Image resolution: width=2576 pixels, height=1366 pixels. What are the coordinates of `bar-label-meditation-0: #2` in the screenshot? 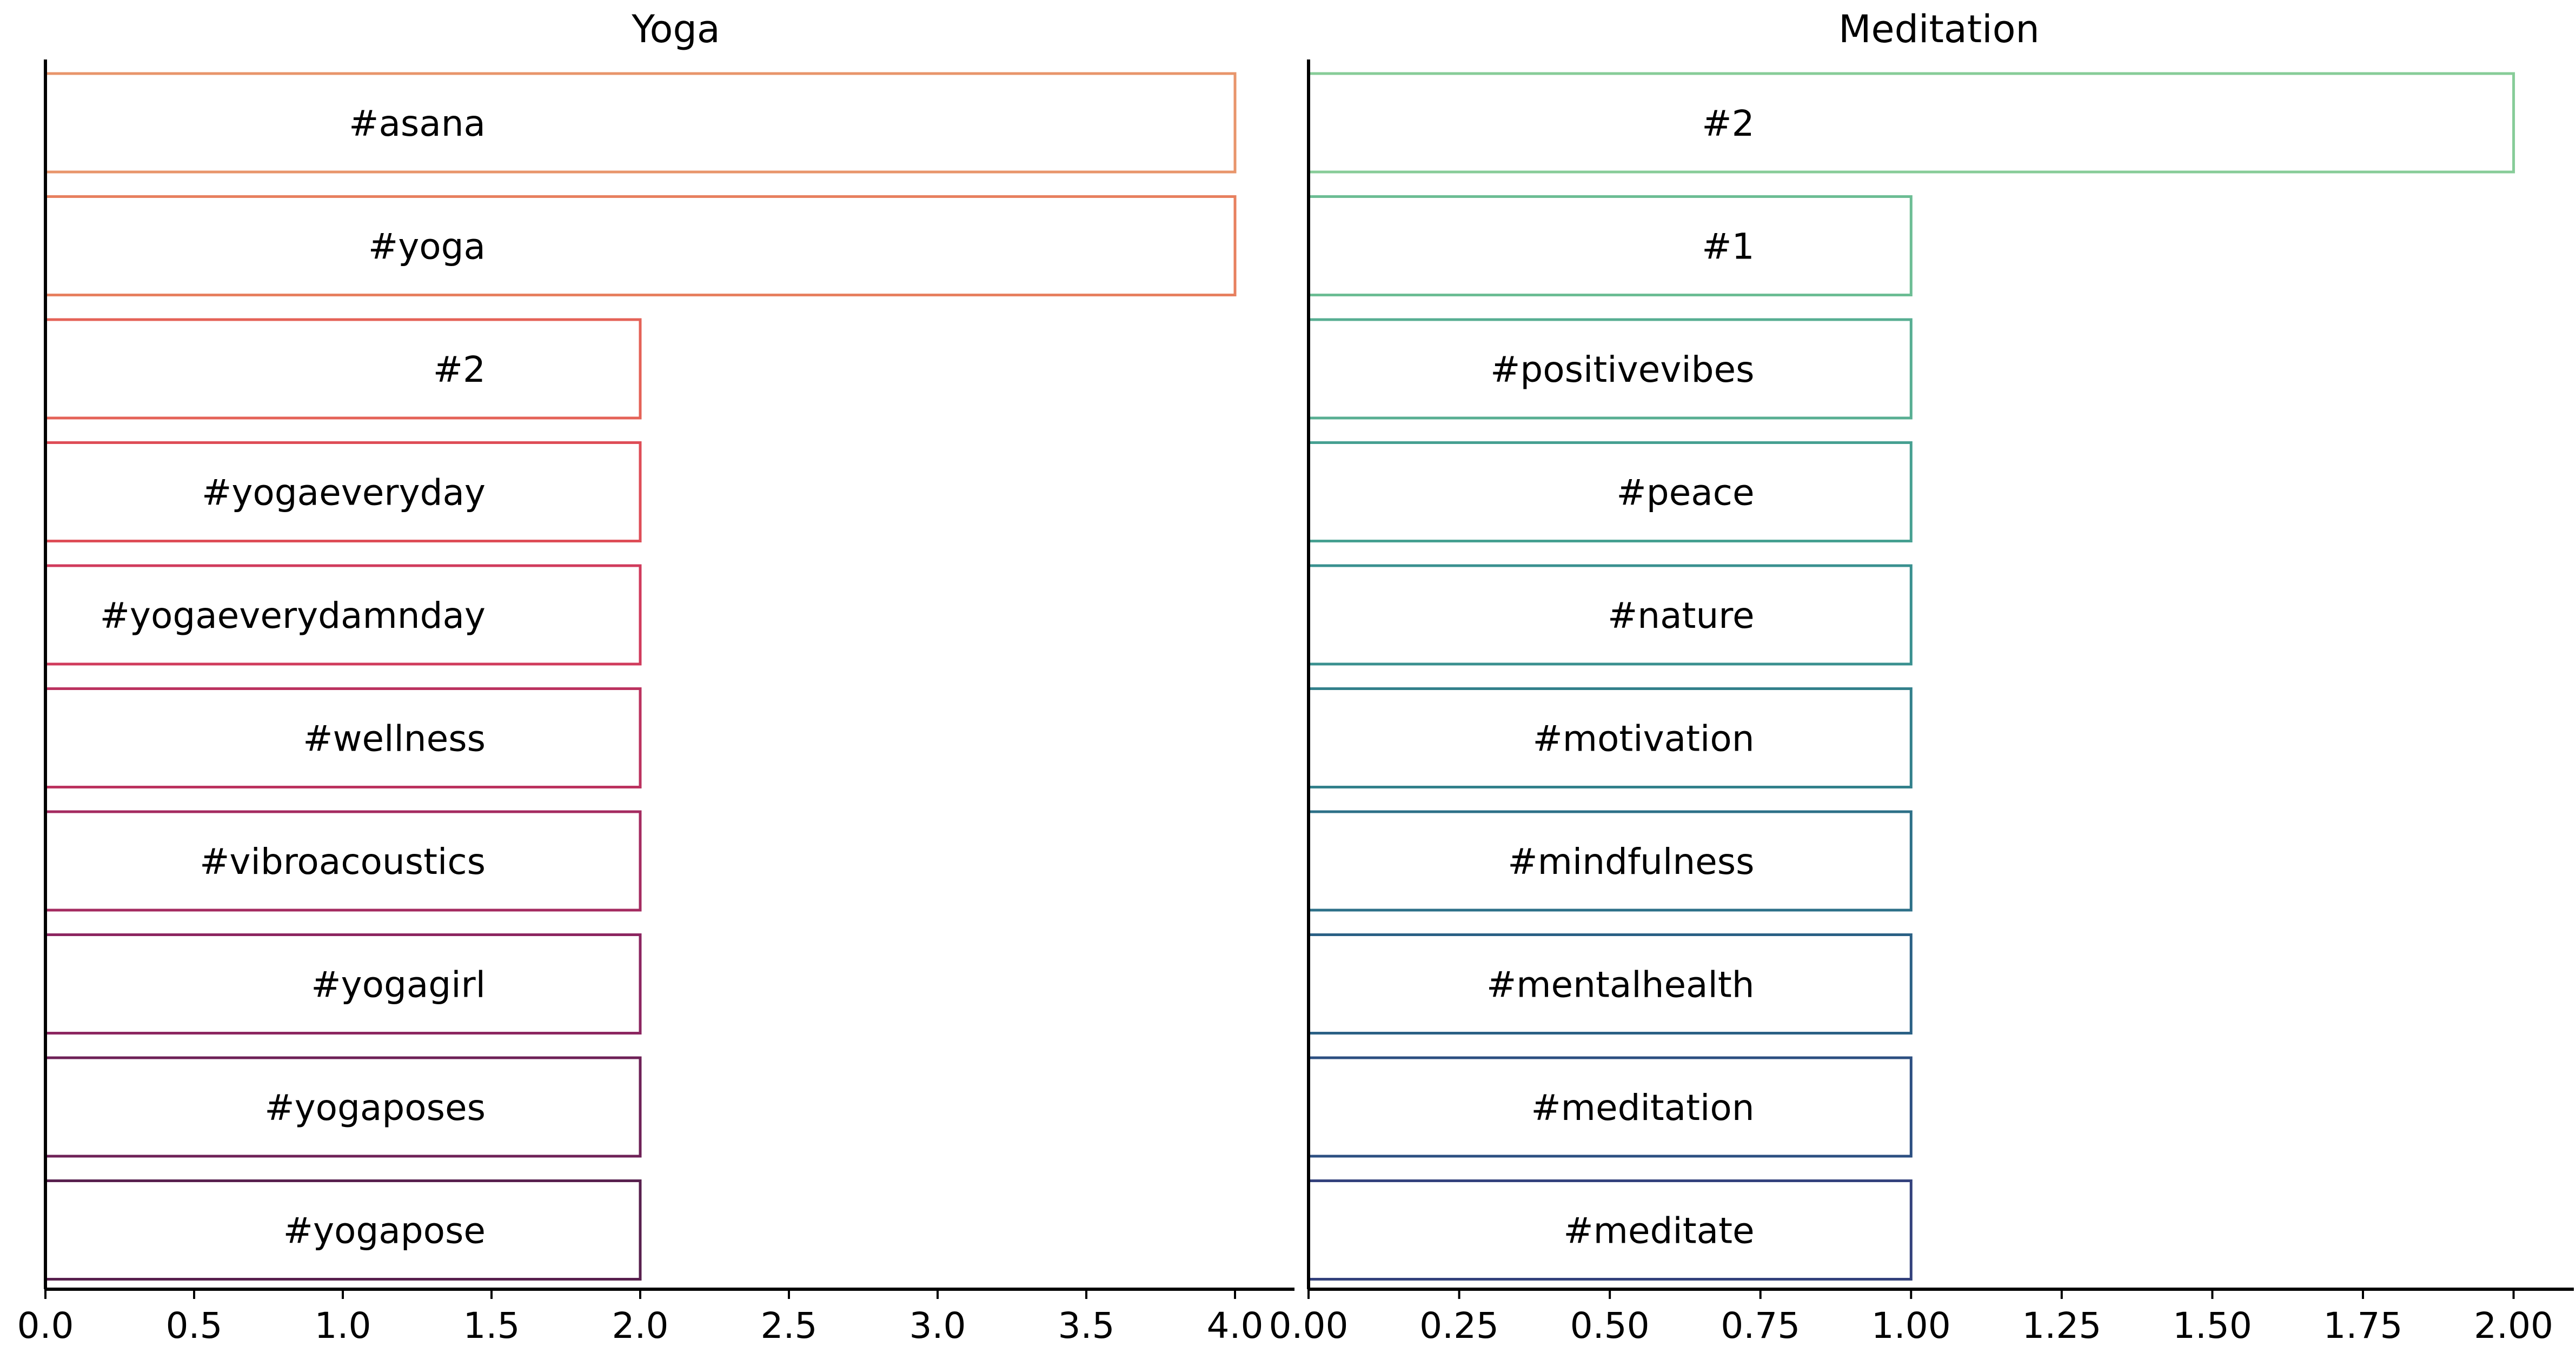 It's located at (1728, 123).